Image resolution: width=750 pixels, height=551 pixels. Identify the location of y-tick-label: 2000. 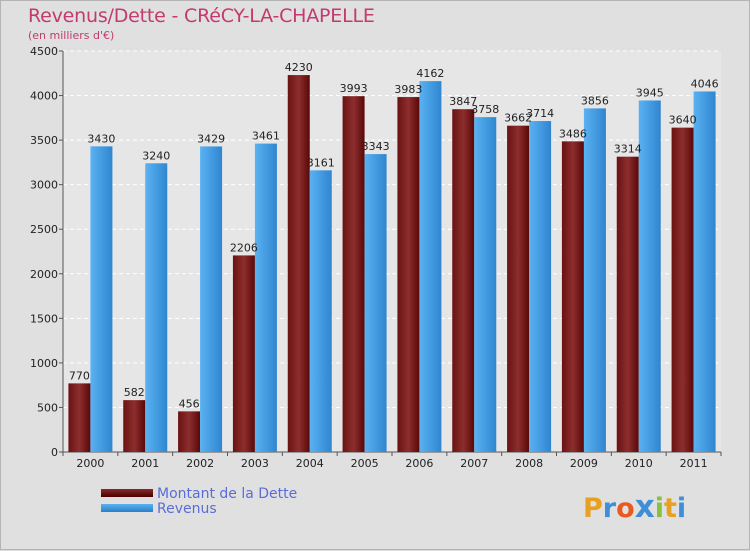
(44, 274).